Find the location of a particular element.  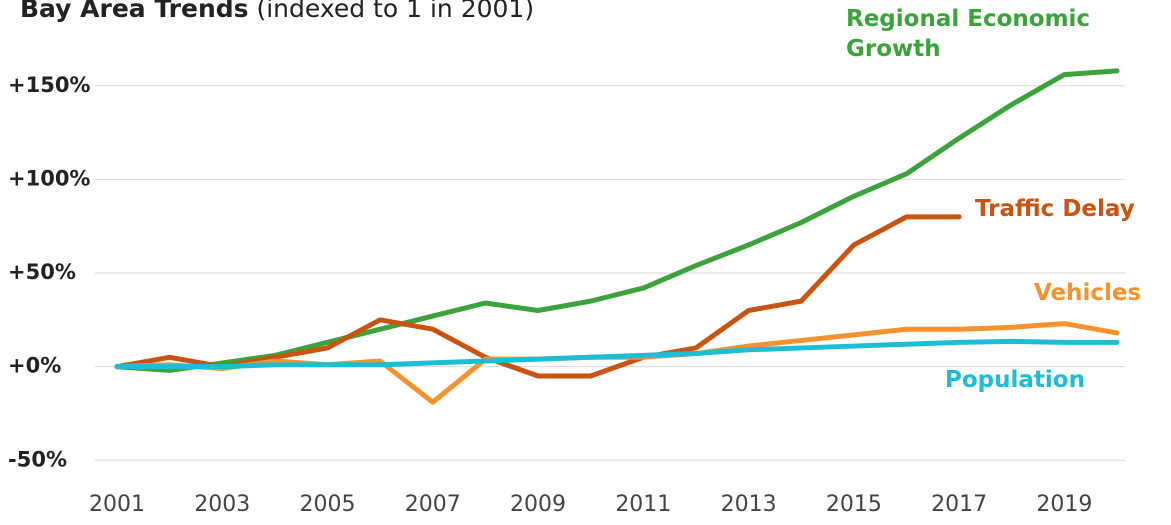

x-tick-label: 2015 is located at coordinates (854, 504).